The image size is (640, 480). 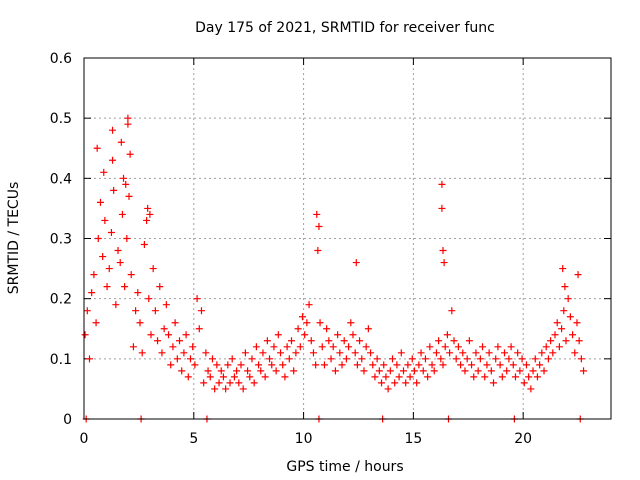 What do you see at coordinates (67, 420) in the screenshot?
I see `y-tick-label: 0` at bounding box center [67, 420].